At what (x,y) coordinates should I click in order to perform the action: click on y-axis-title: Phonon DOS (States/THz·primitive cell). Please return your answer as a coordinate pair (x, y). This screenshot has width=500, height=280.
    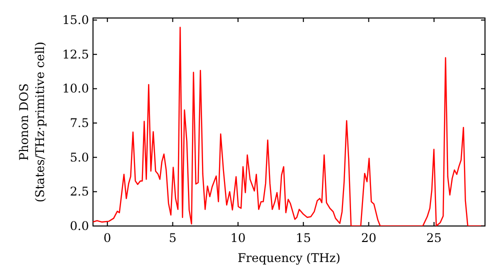
    Looking at the image, I should click on (32, 122).